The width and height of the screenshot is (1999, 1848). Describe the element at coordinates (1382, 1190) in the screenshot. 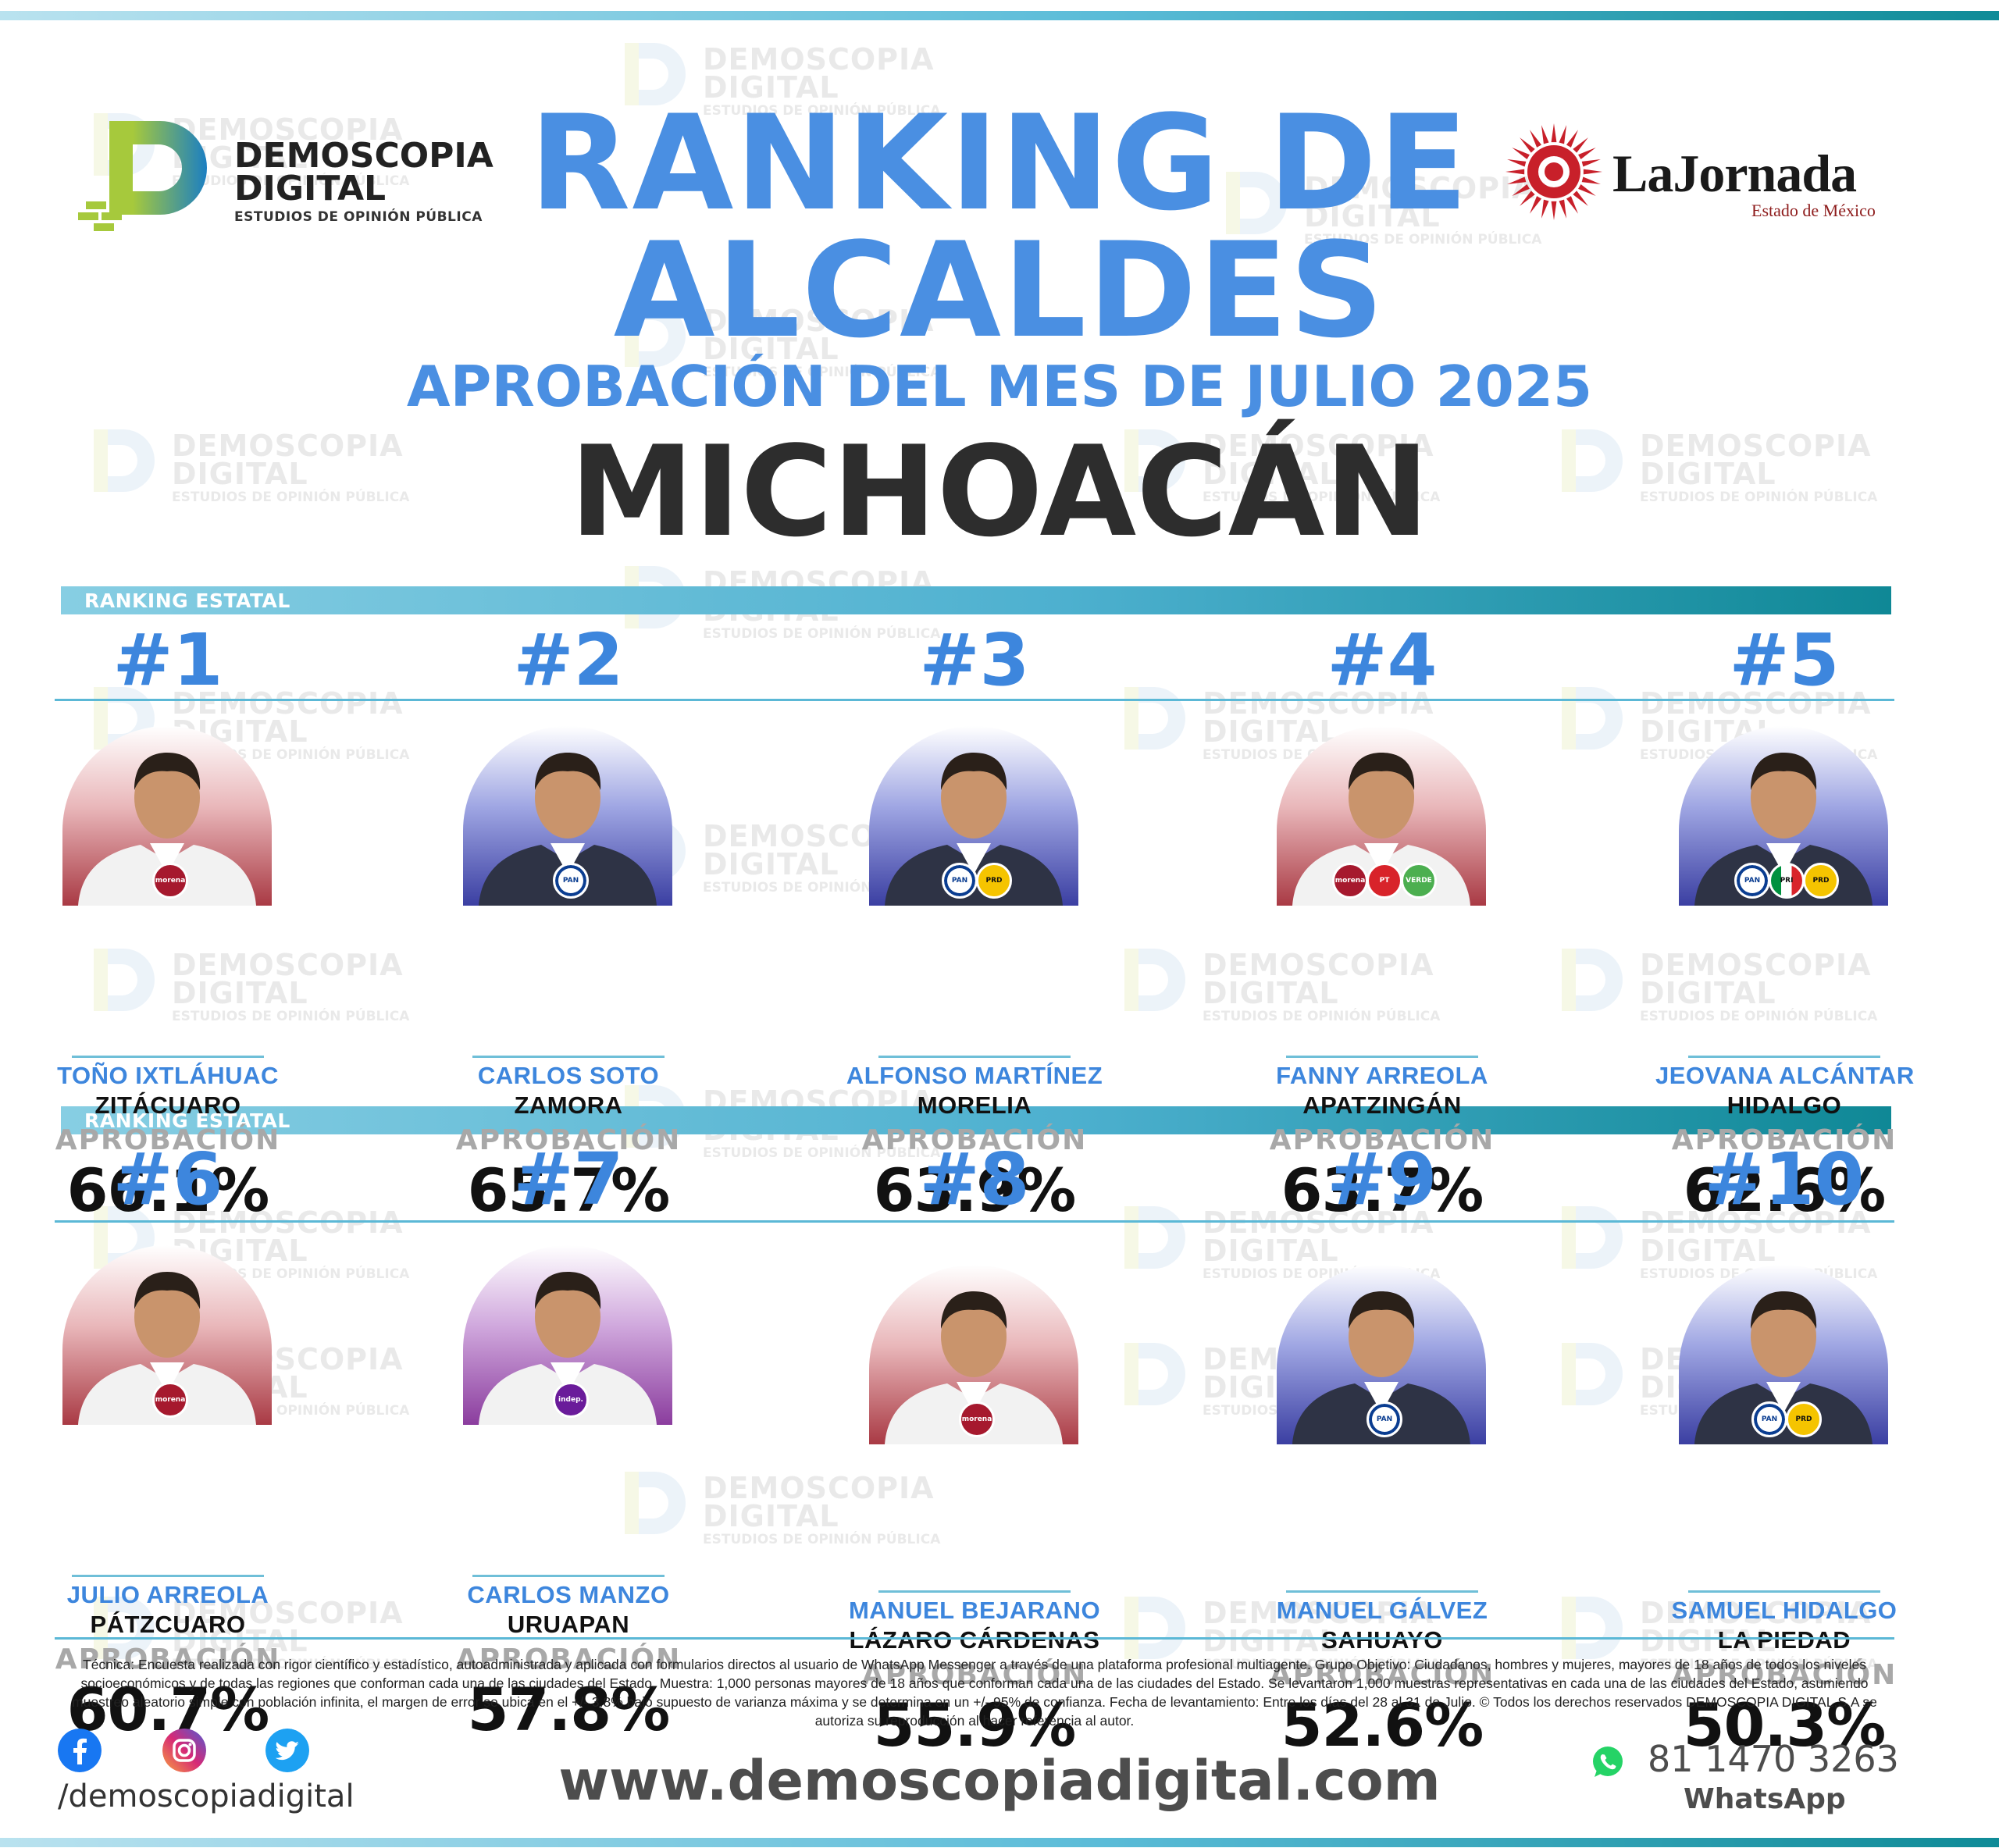

I see `approval-percentage: 63.7%` at that location.